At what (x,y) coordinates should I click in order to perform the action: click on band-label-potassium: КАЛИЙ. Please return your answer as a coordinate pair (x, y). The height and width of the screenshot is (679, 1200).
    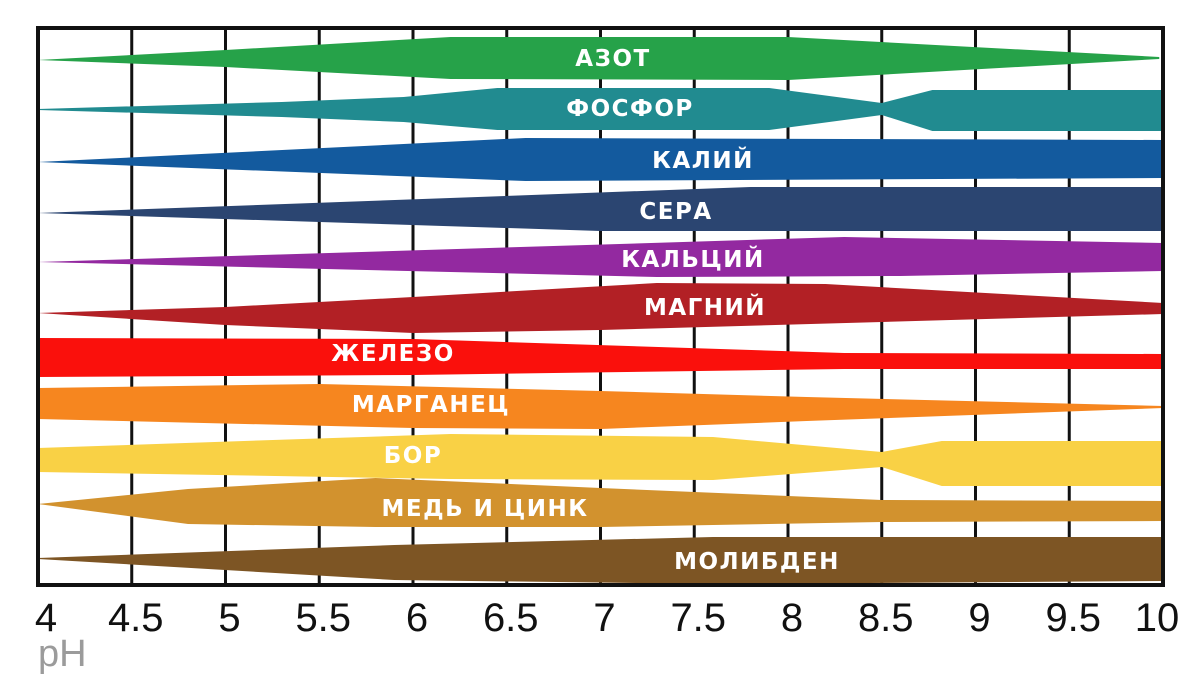
    Looking at the image, I should click on (703, 160).